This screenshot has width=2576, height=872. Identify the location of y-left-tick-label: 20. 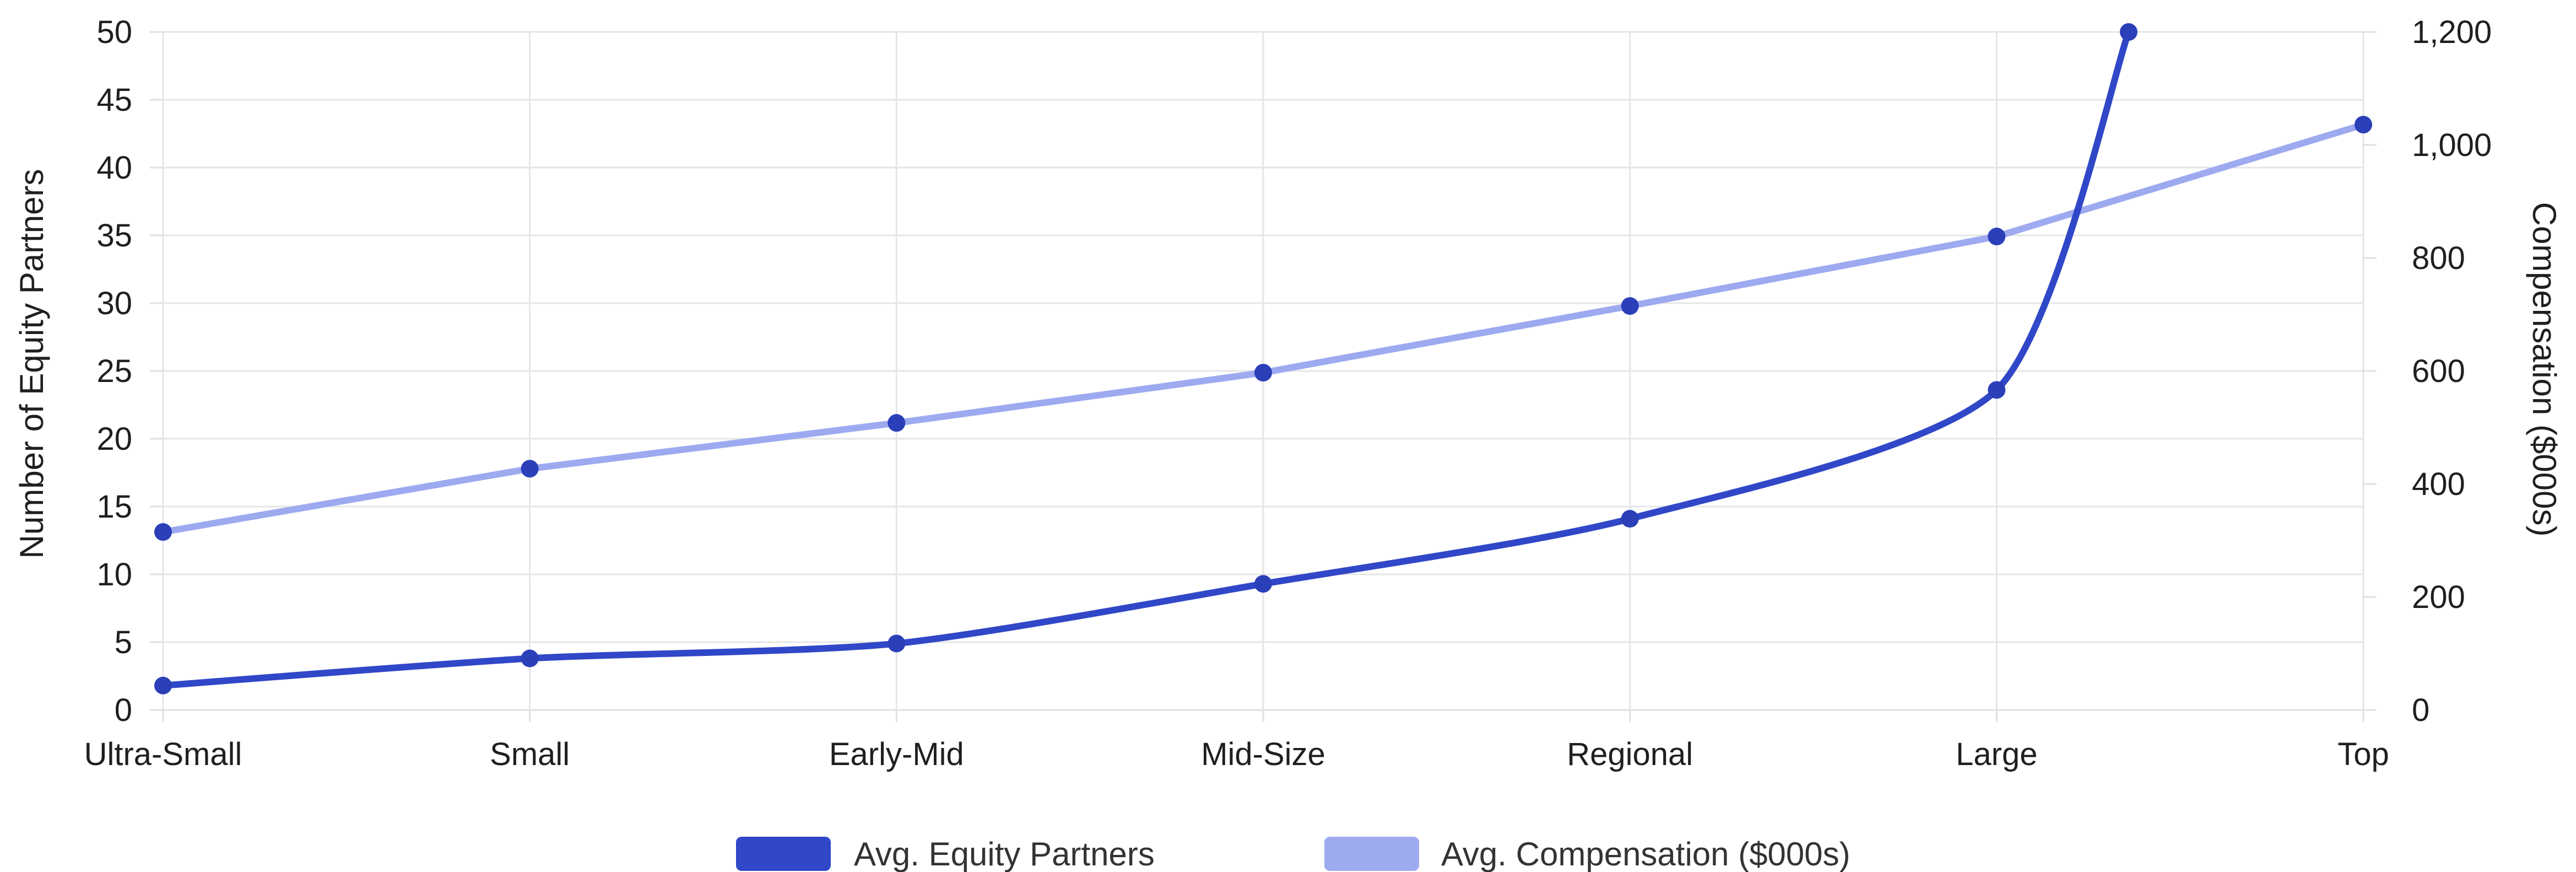
(114, 439).